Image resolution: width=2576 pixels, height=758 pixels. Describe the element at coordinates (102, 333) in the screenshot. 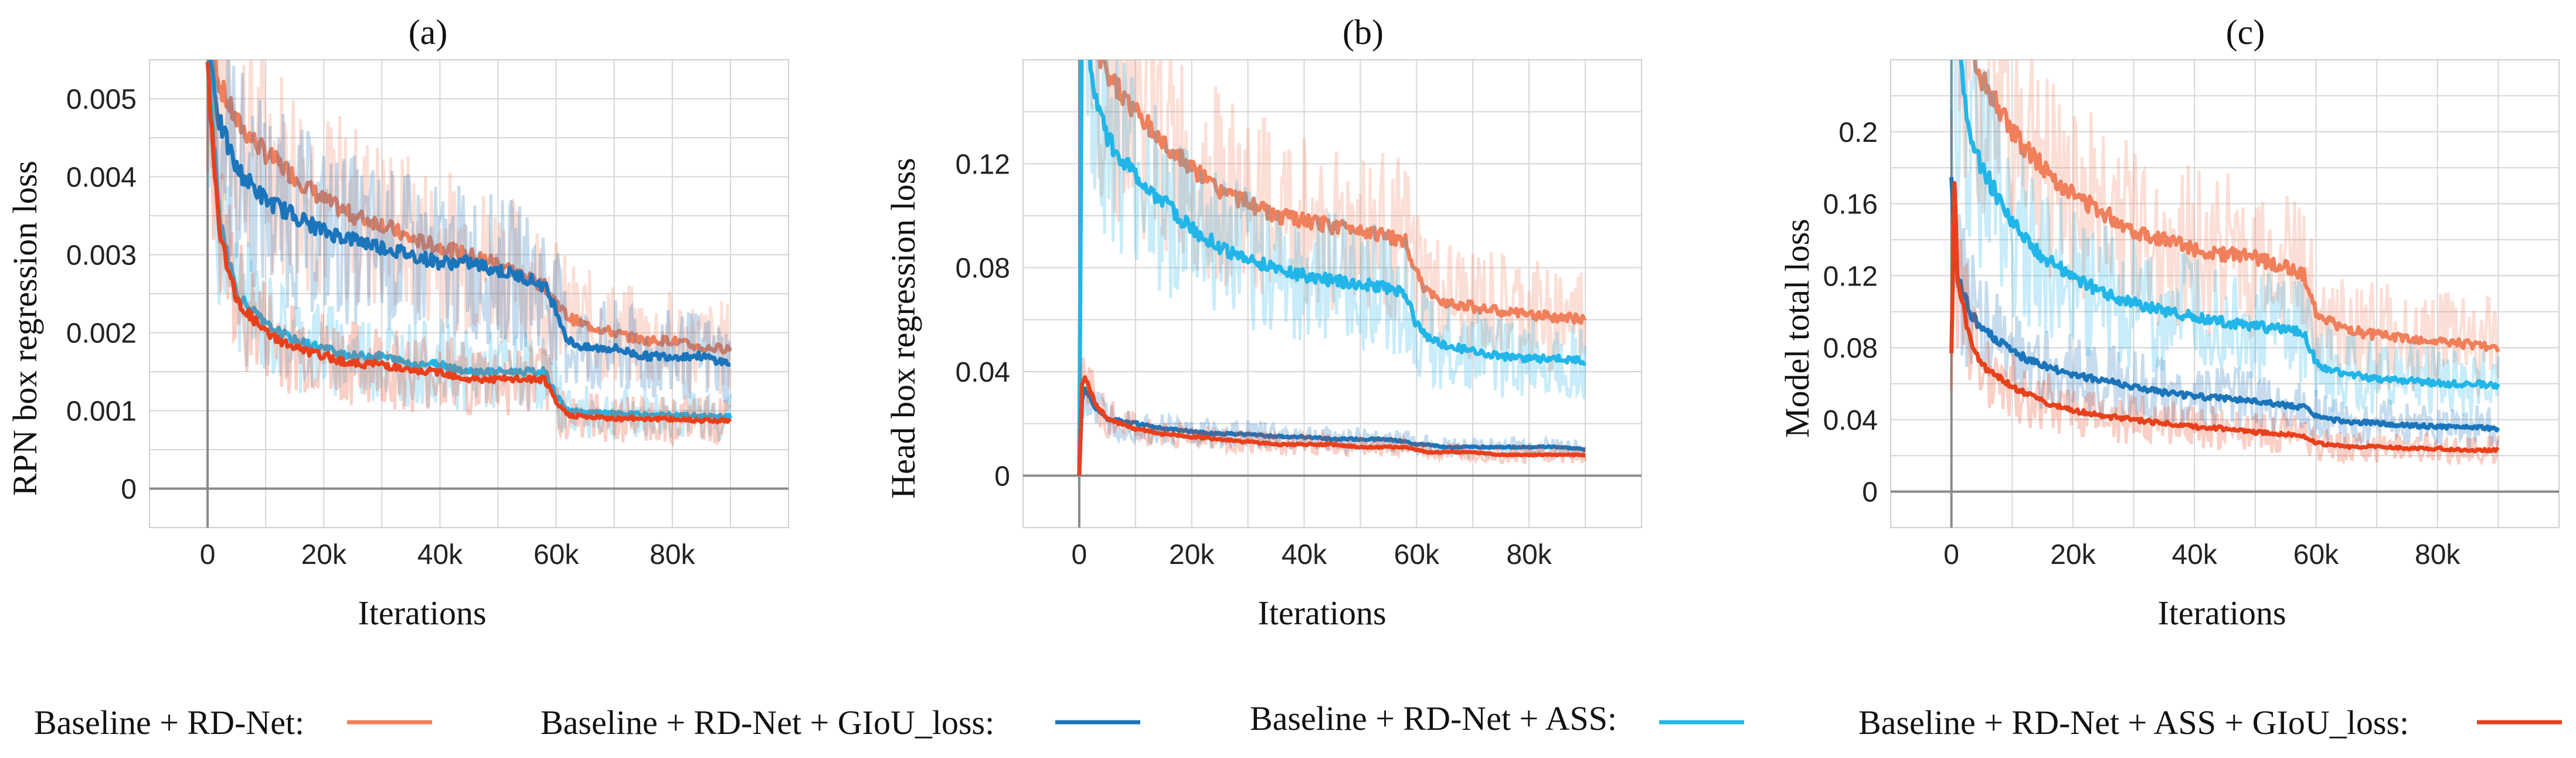

I see `panel-a-y-tick-label: 0.002` at that location.